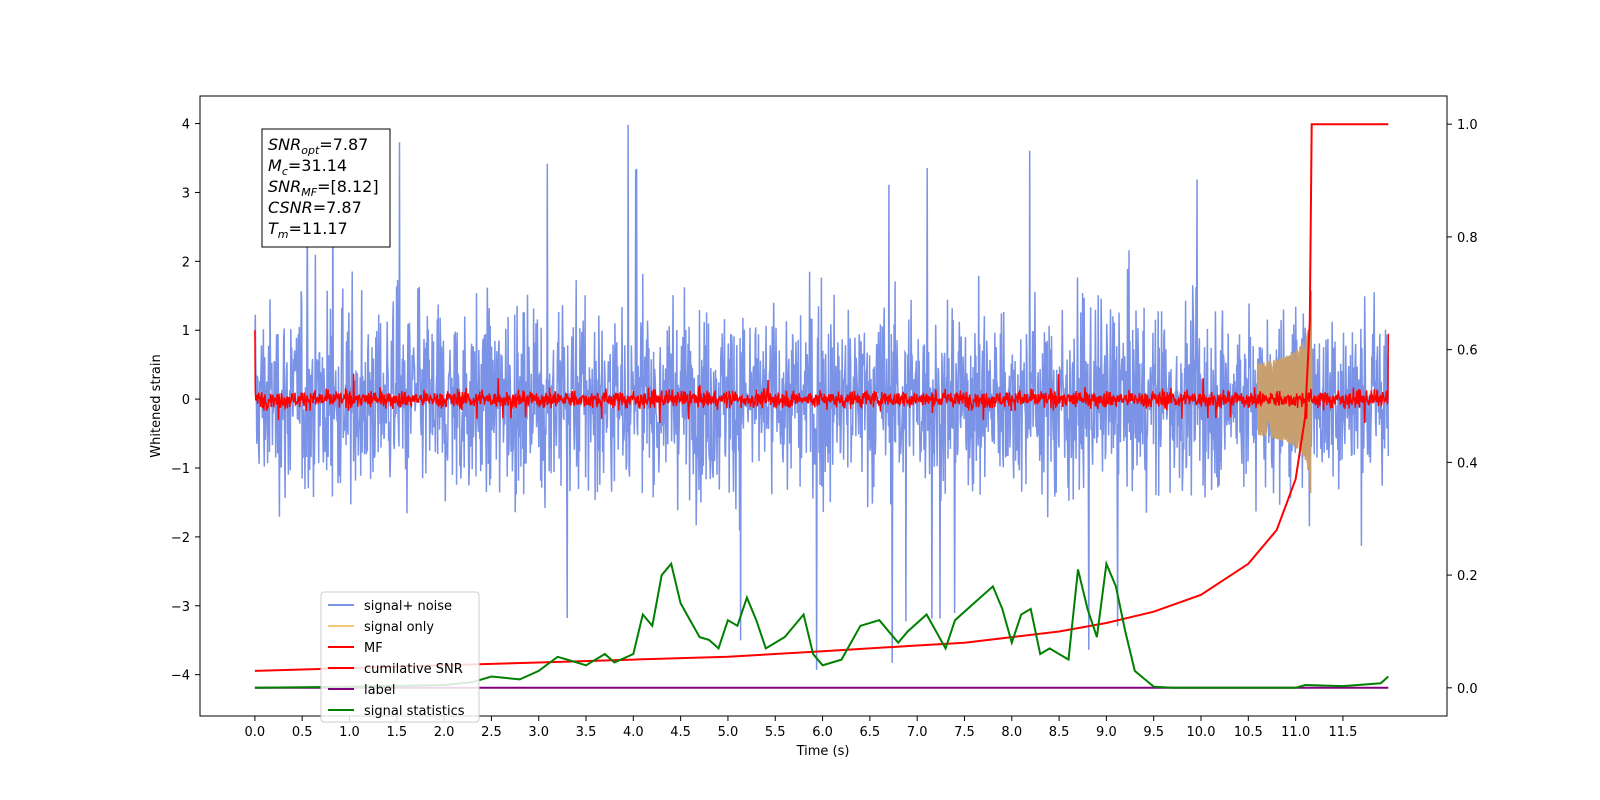  Describe the element at coordinates (186, 125) in the screenshot. I see `y-tick-label: 4` at that location.